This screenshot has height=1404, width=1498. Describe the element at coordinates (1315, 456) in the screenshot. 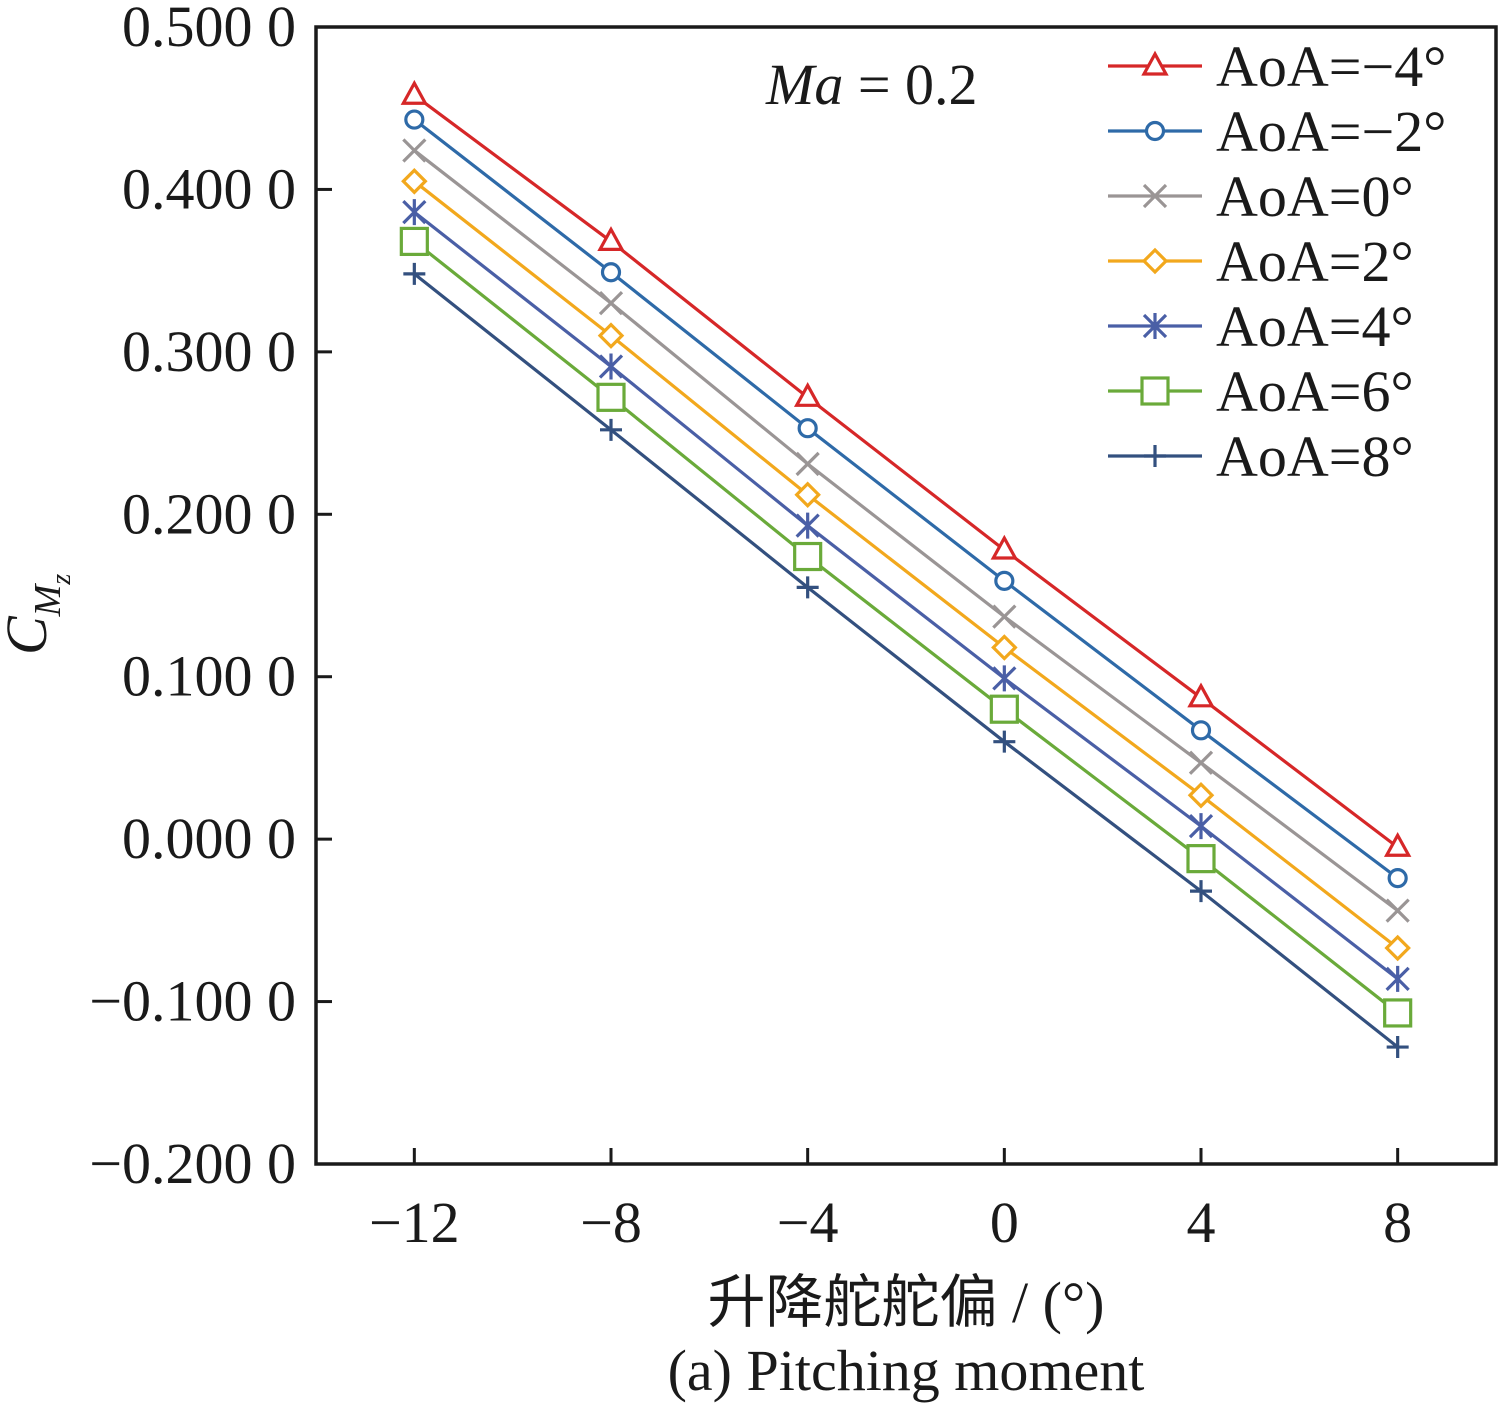

I see `legend-label: AoA=8°` at that location.